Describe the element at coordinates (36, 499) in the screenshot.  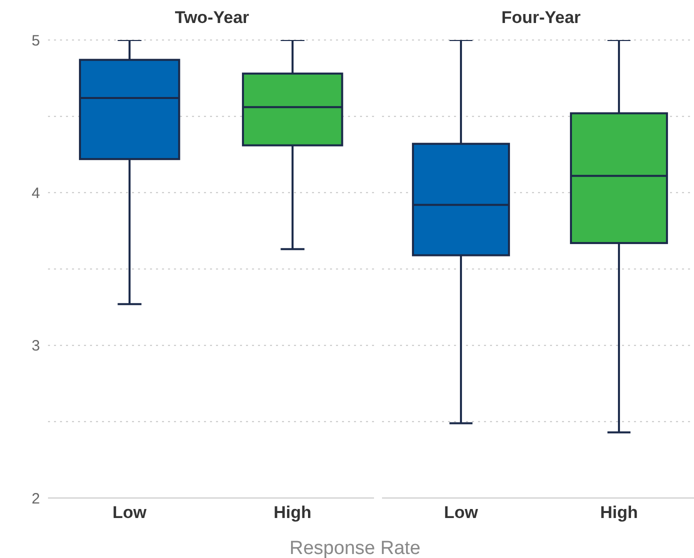
I see `y-tick-label: 2` at that location.